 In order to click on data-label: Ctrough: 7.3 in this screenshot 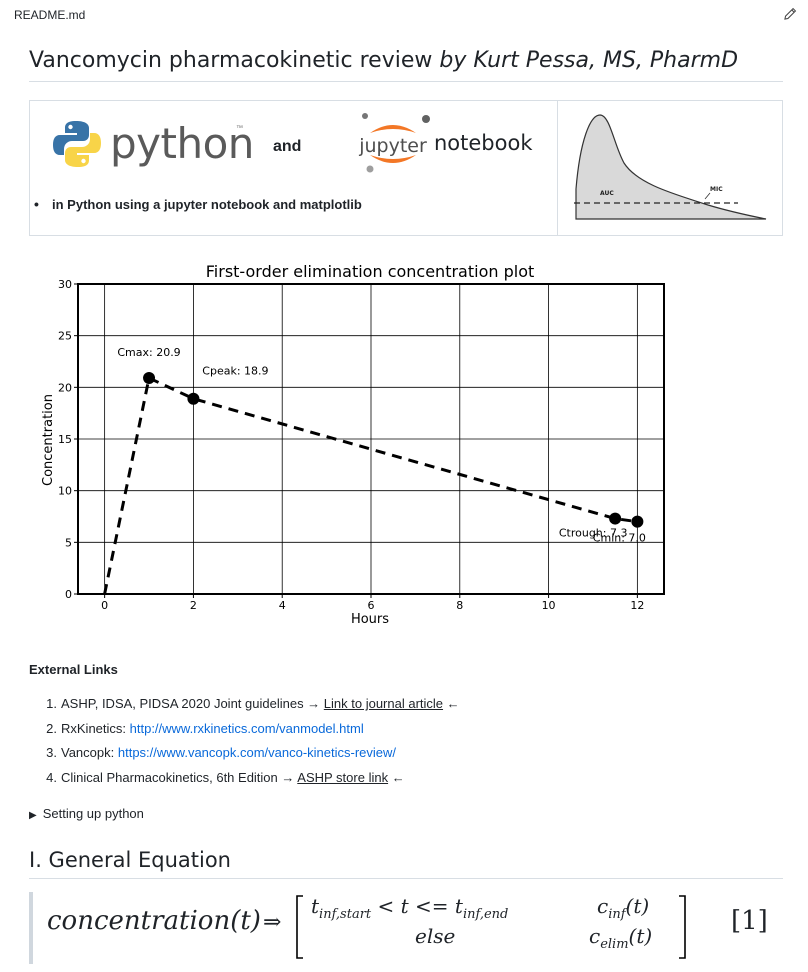, I will do `click(593, 533)`.